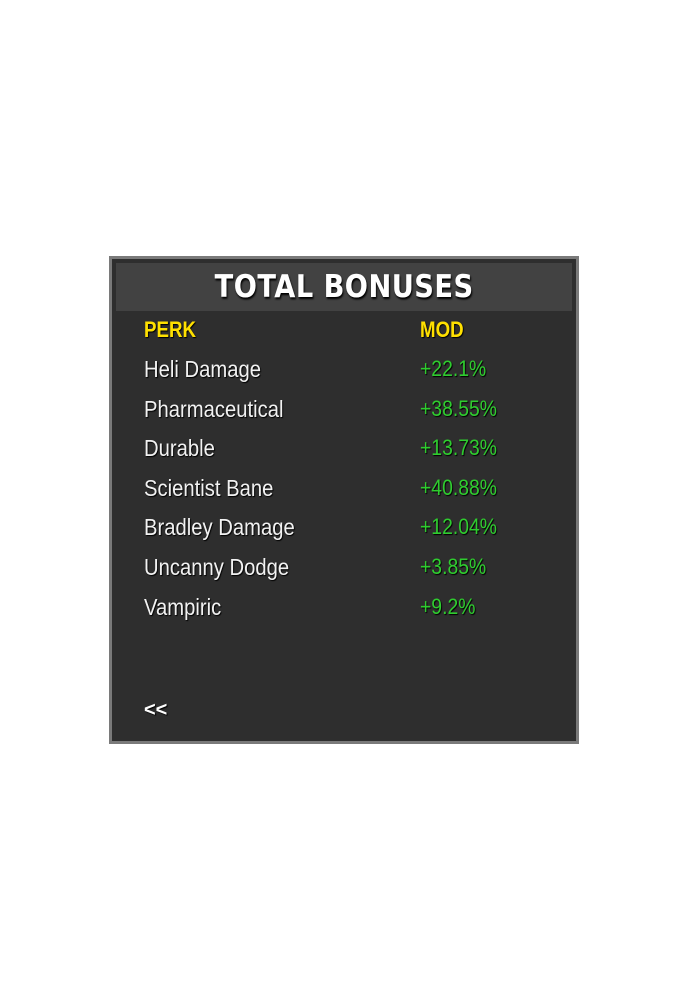  What do you see at coordinates (458, 527) in the screenshot?
I see `perk-mod: +12.04%` at bounding box center [458, 527].